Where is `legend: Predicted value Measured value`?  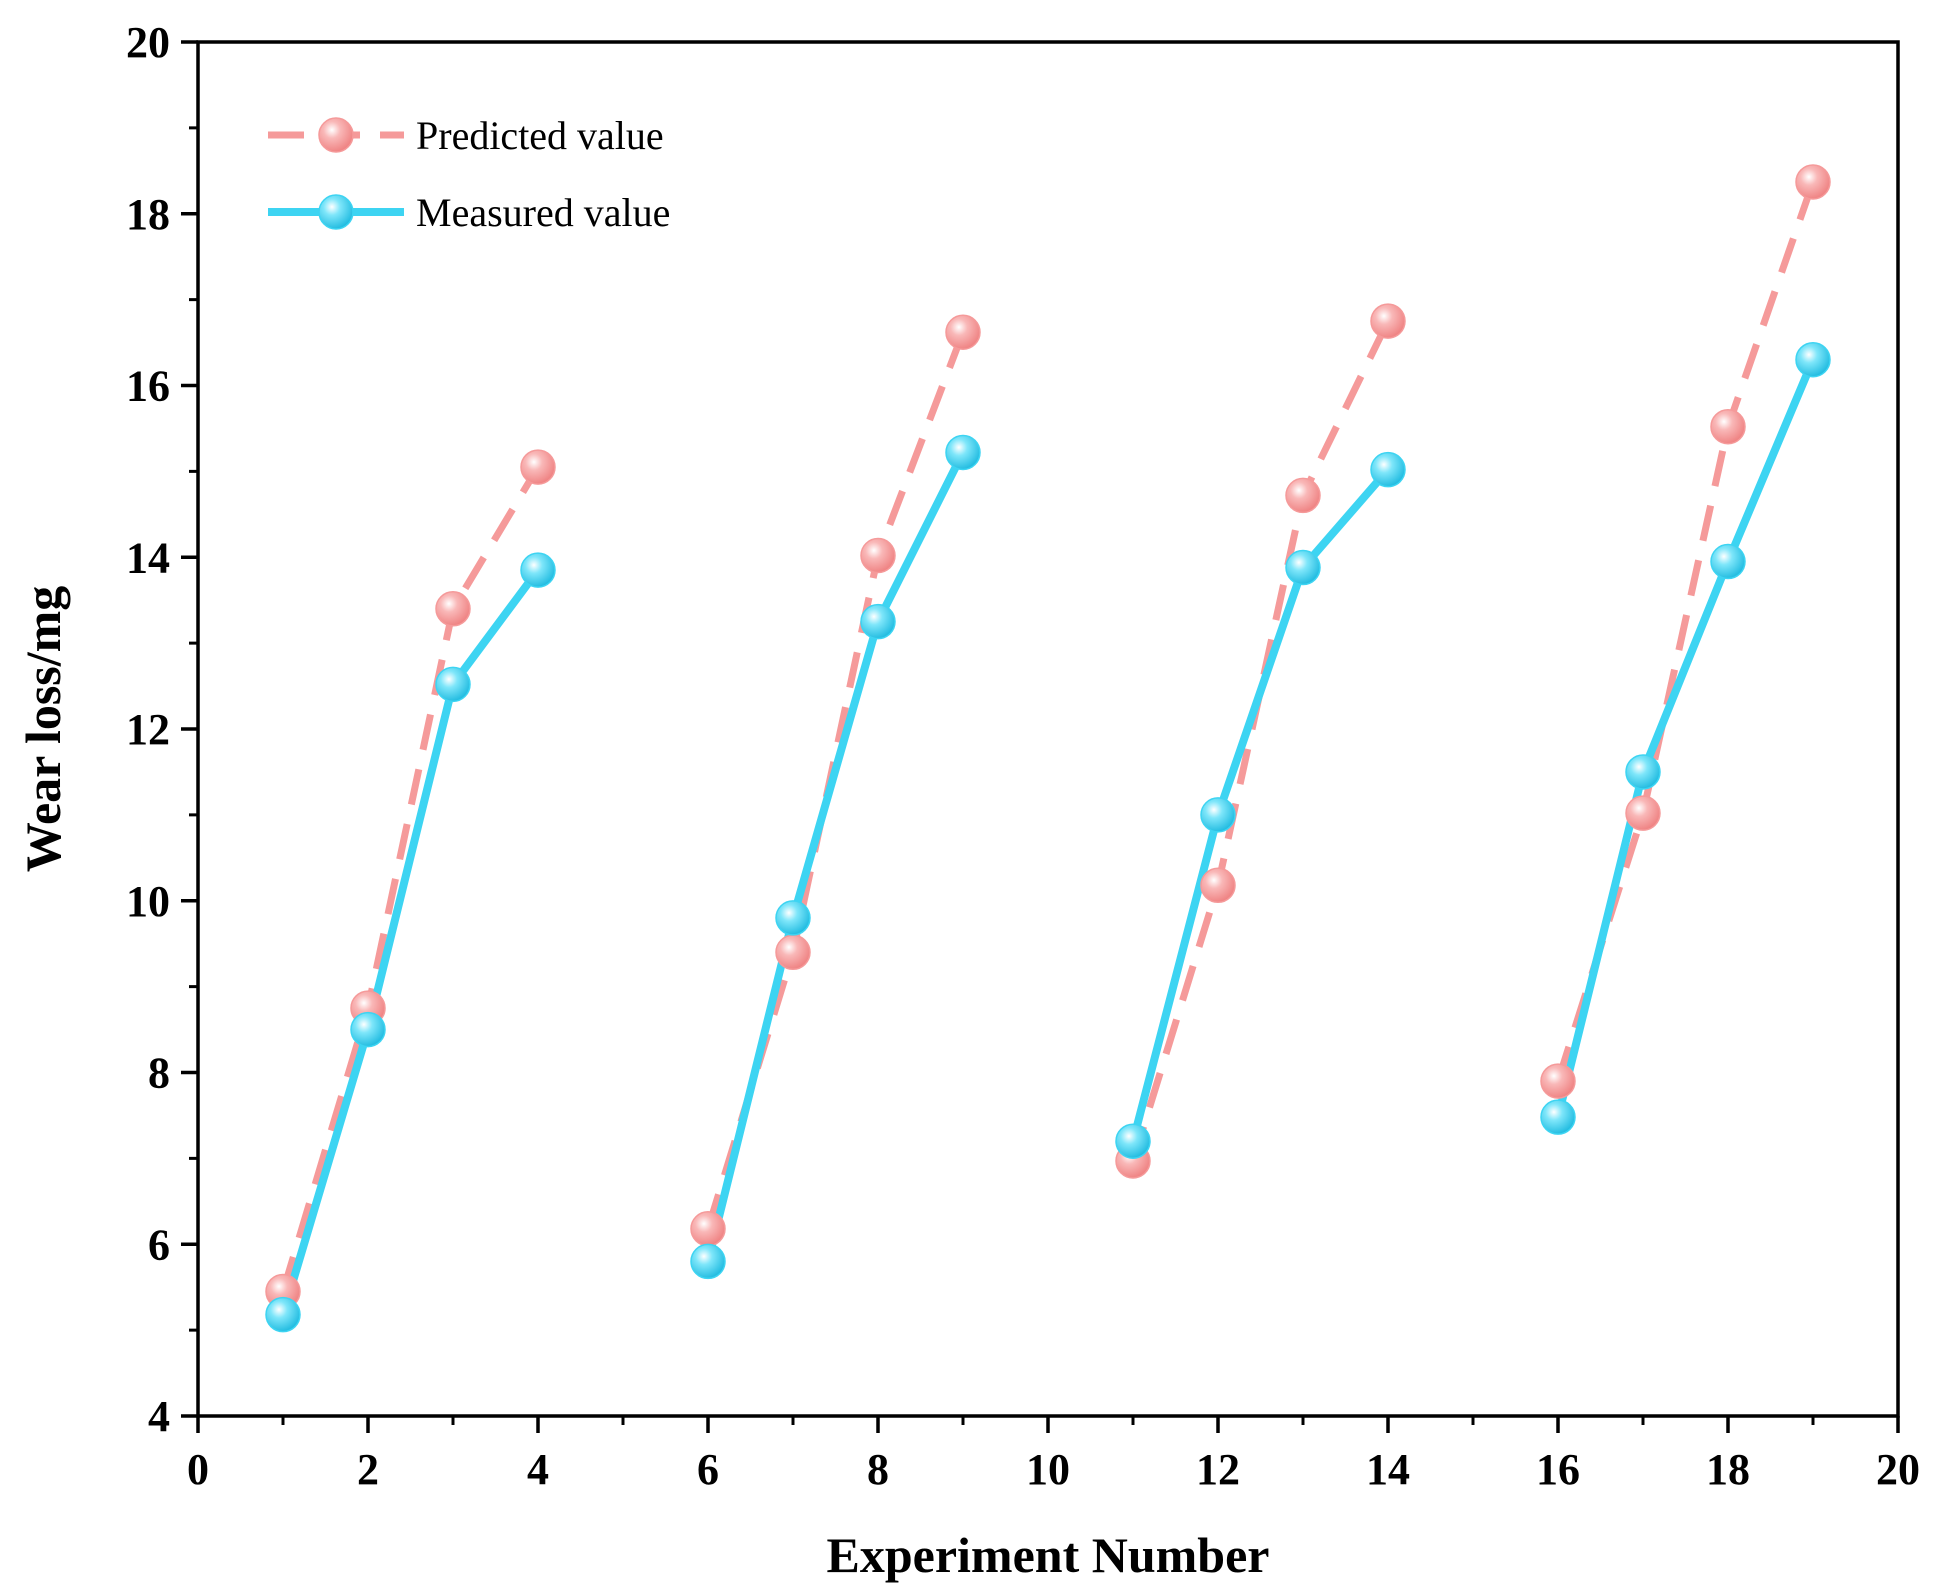
legend: Predicted value Measured value is located at coordinates (469, 174).